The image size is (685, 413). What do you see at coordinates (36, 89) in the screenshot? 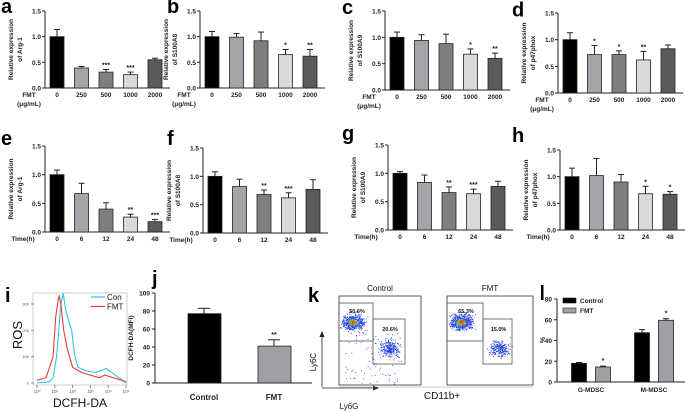
I see `y-tick-label: 0.0` at bounding box center [36, 89].